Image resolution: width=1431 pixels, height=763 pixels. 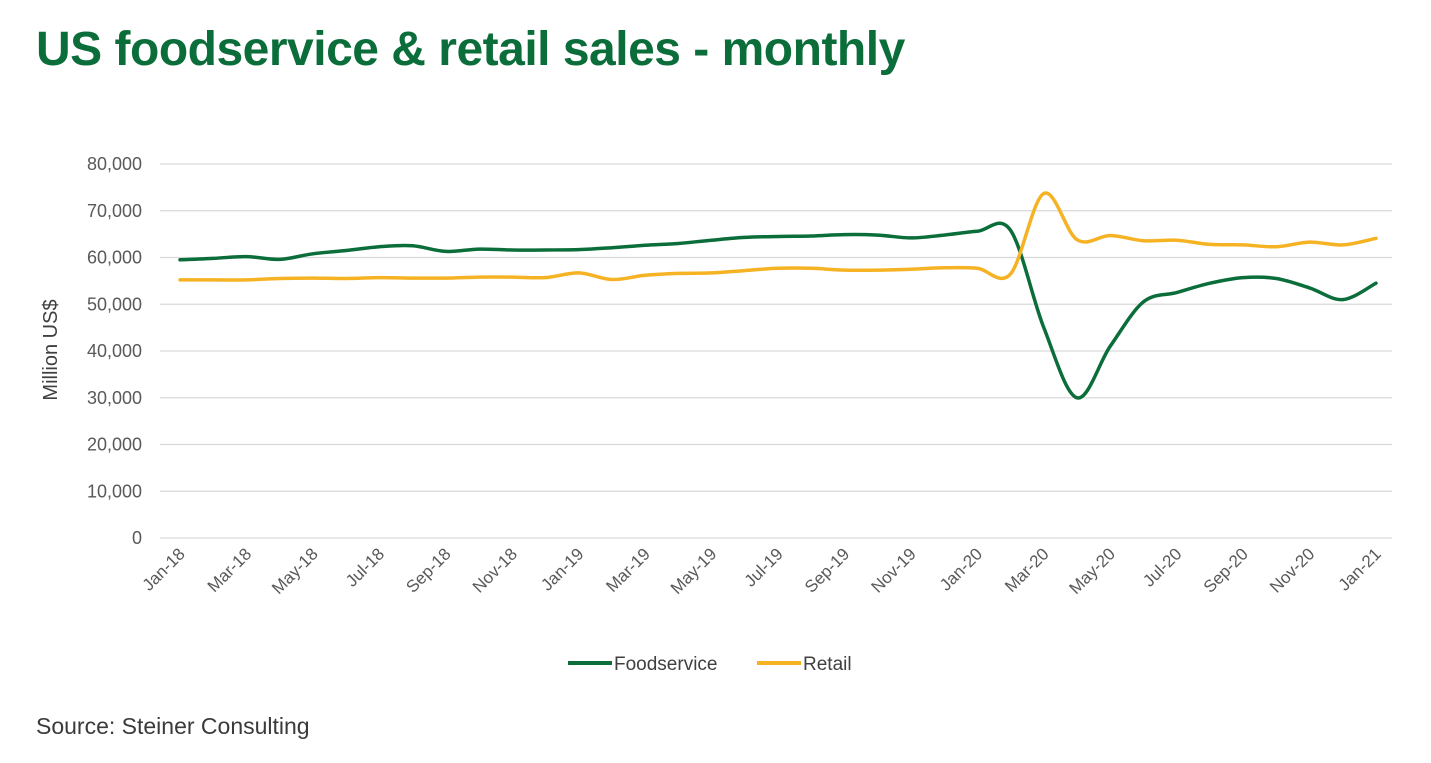 I want to click on chart-title: US foodservice & retail sales - monthly, so click(x=470, y=49).